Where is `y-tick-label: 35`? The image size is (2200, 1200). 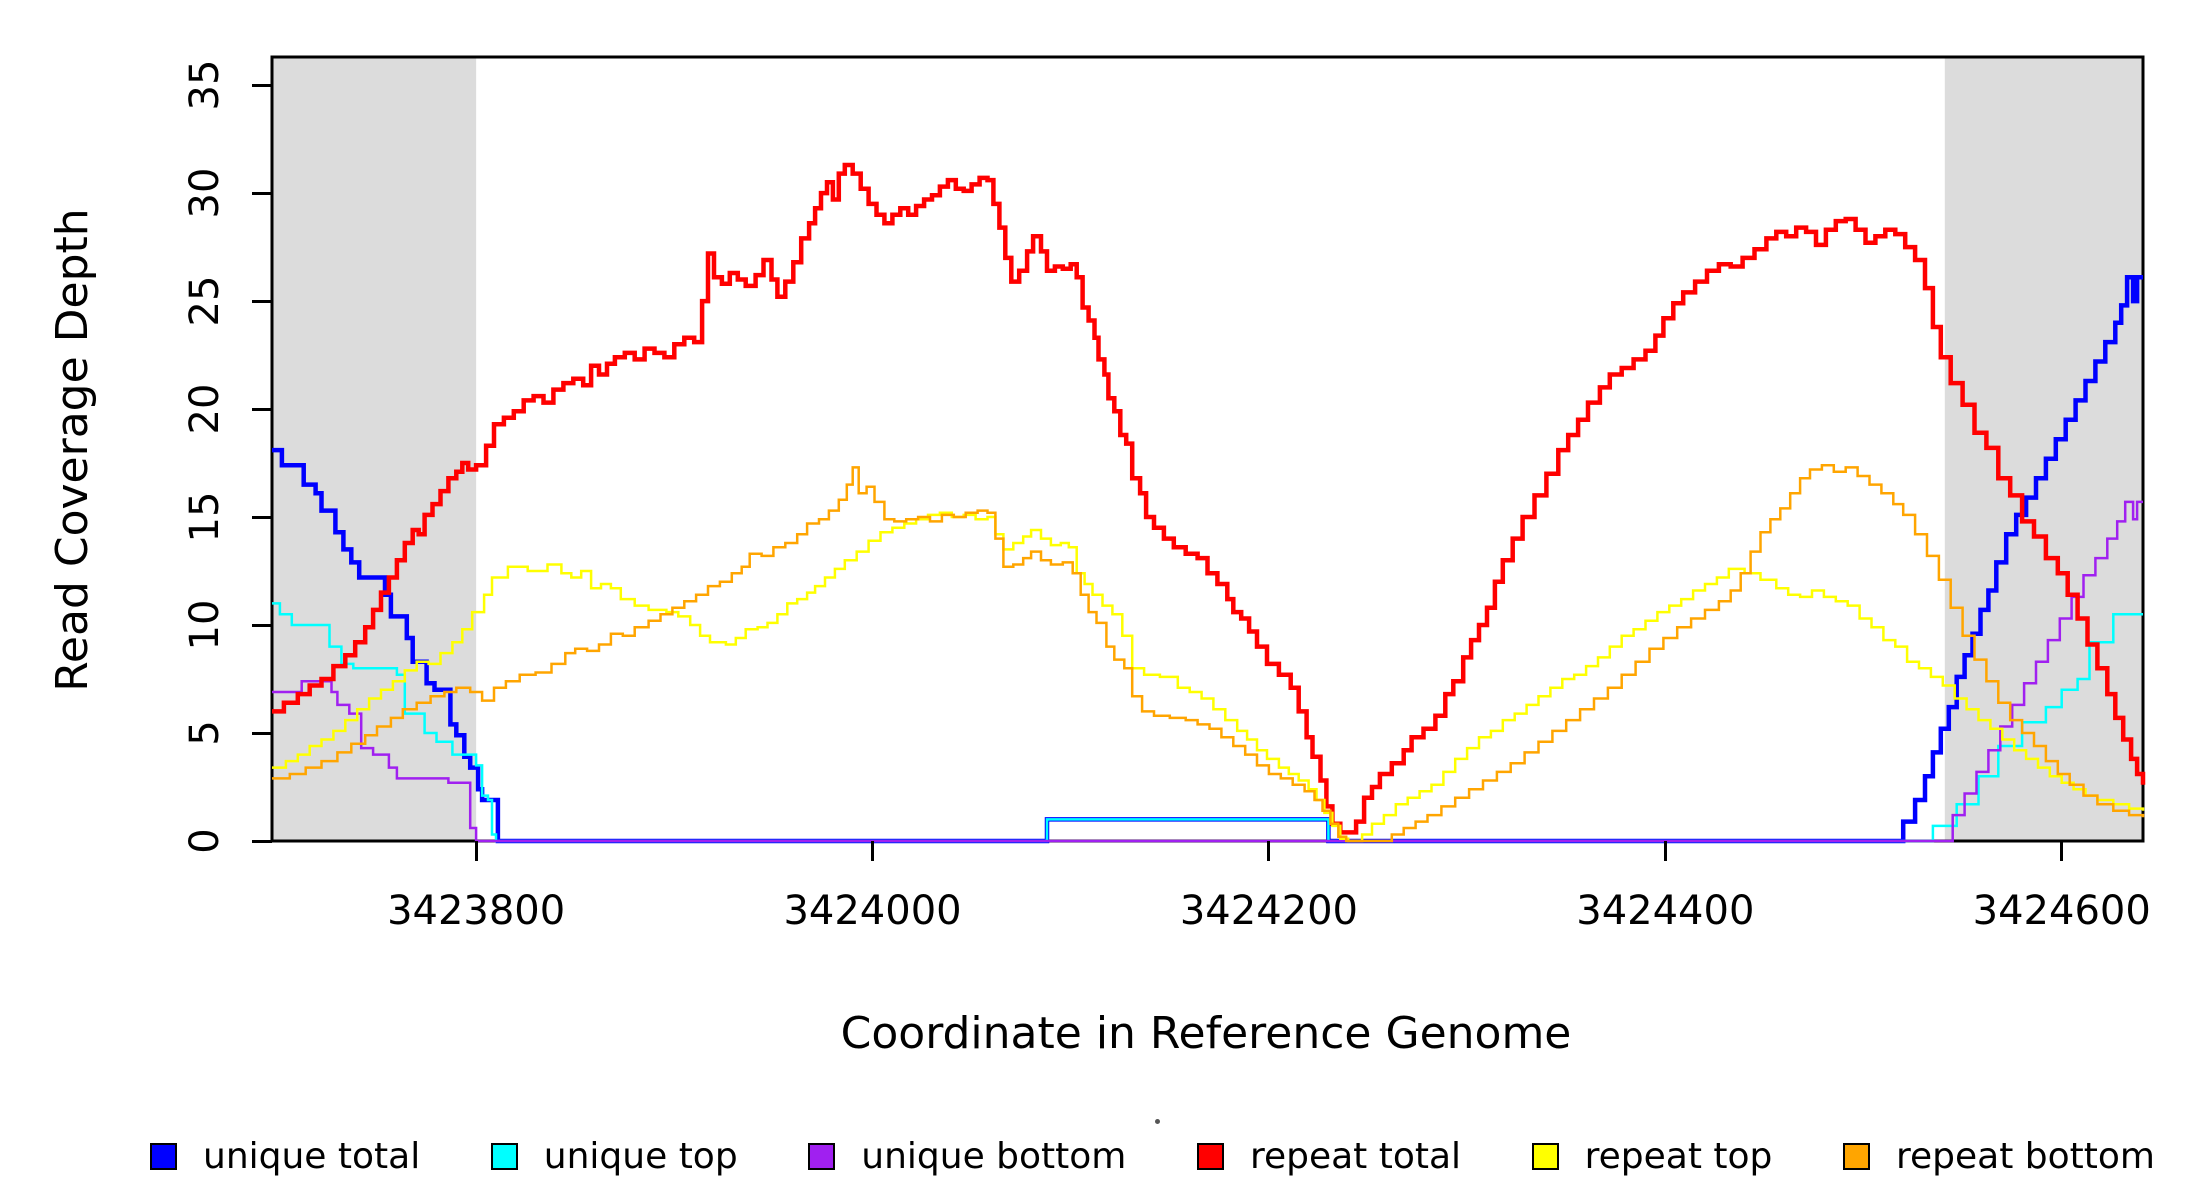
y-tick-label: 35 is located at coordinates (205, 85).